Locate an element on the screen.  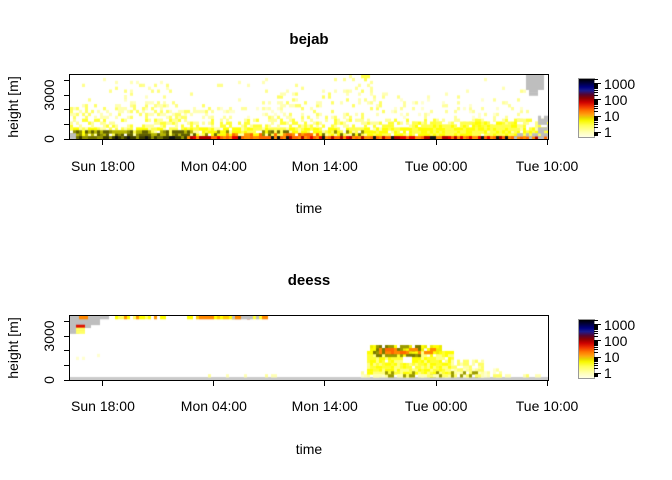
plot-area-bejab is located at coordinates (309, 107).